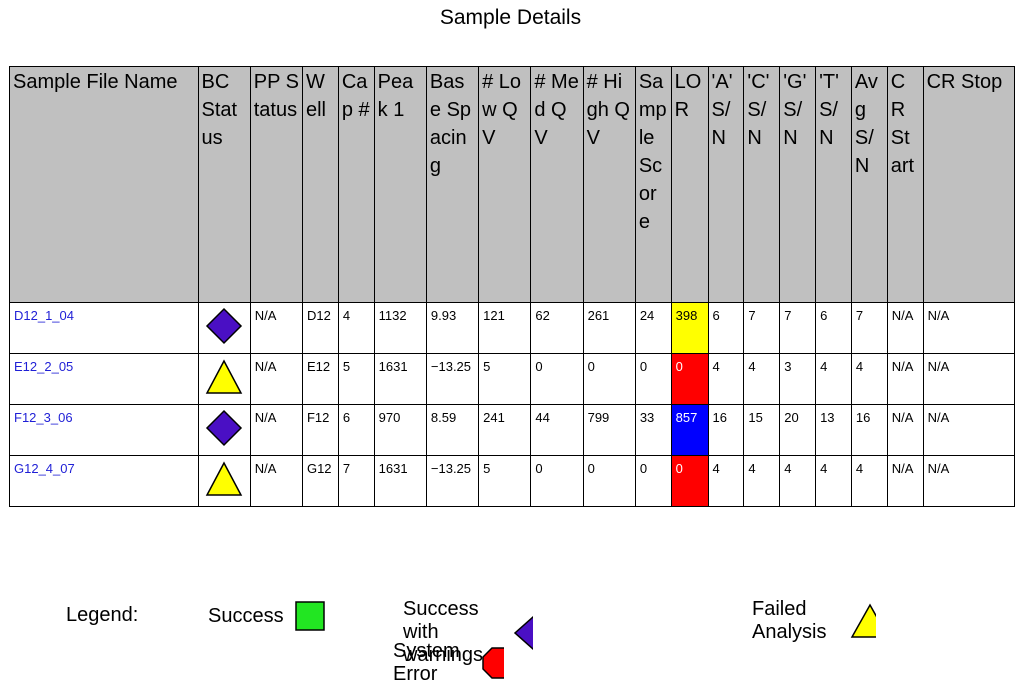 Image resolution: width=1021 pixels, height=686 pixels. Describe the element at coordinates (104, 328) in the screenshot. I see `sample-file-cell: D12_1_04` at that location.